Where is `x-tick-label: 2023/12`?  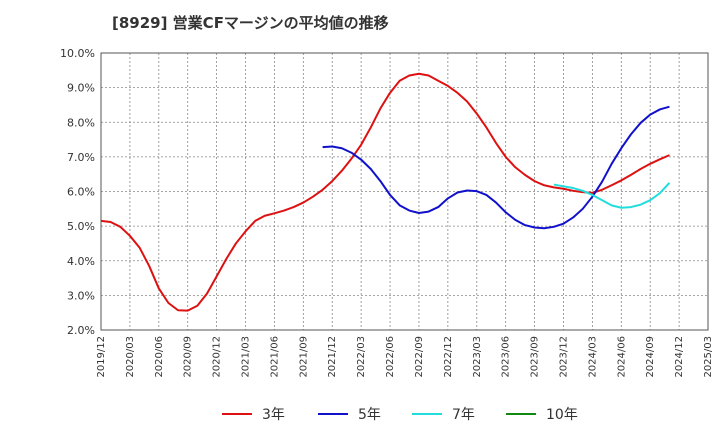
x-tick-label: 2023/12 is located at coordinates (563, 357).